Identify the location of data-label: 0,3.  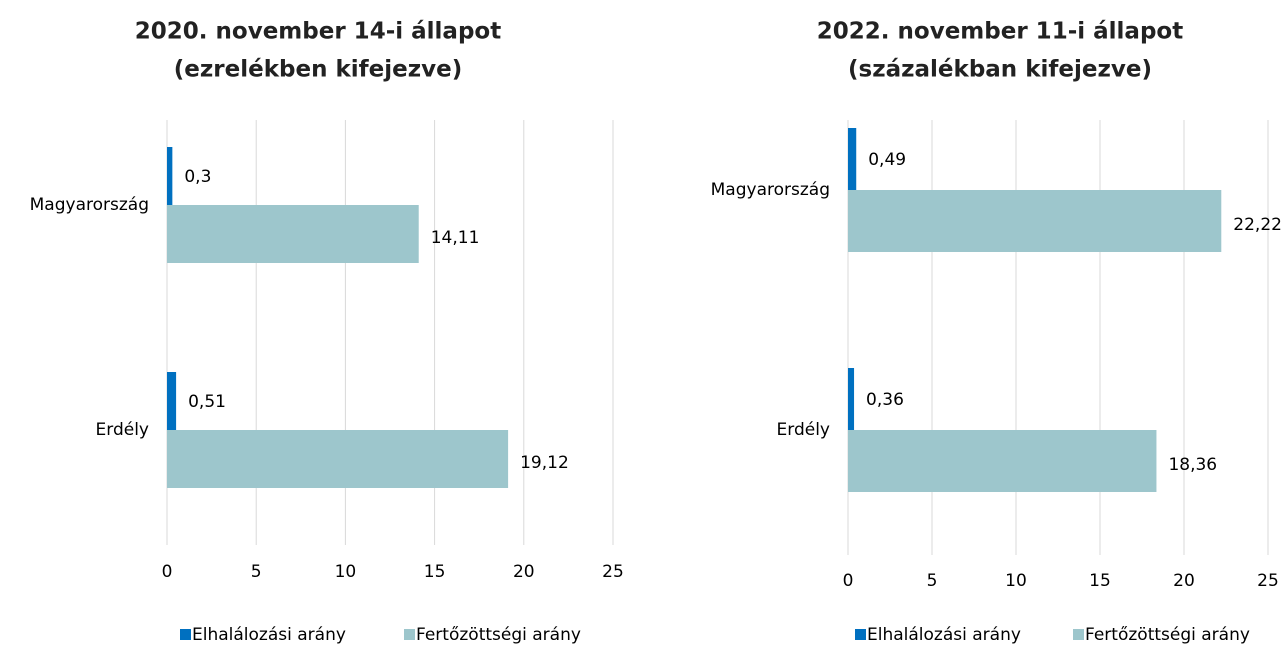
(197, 177).